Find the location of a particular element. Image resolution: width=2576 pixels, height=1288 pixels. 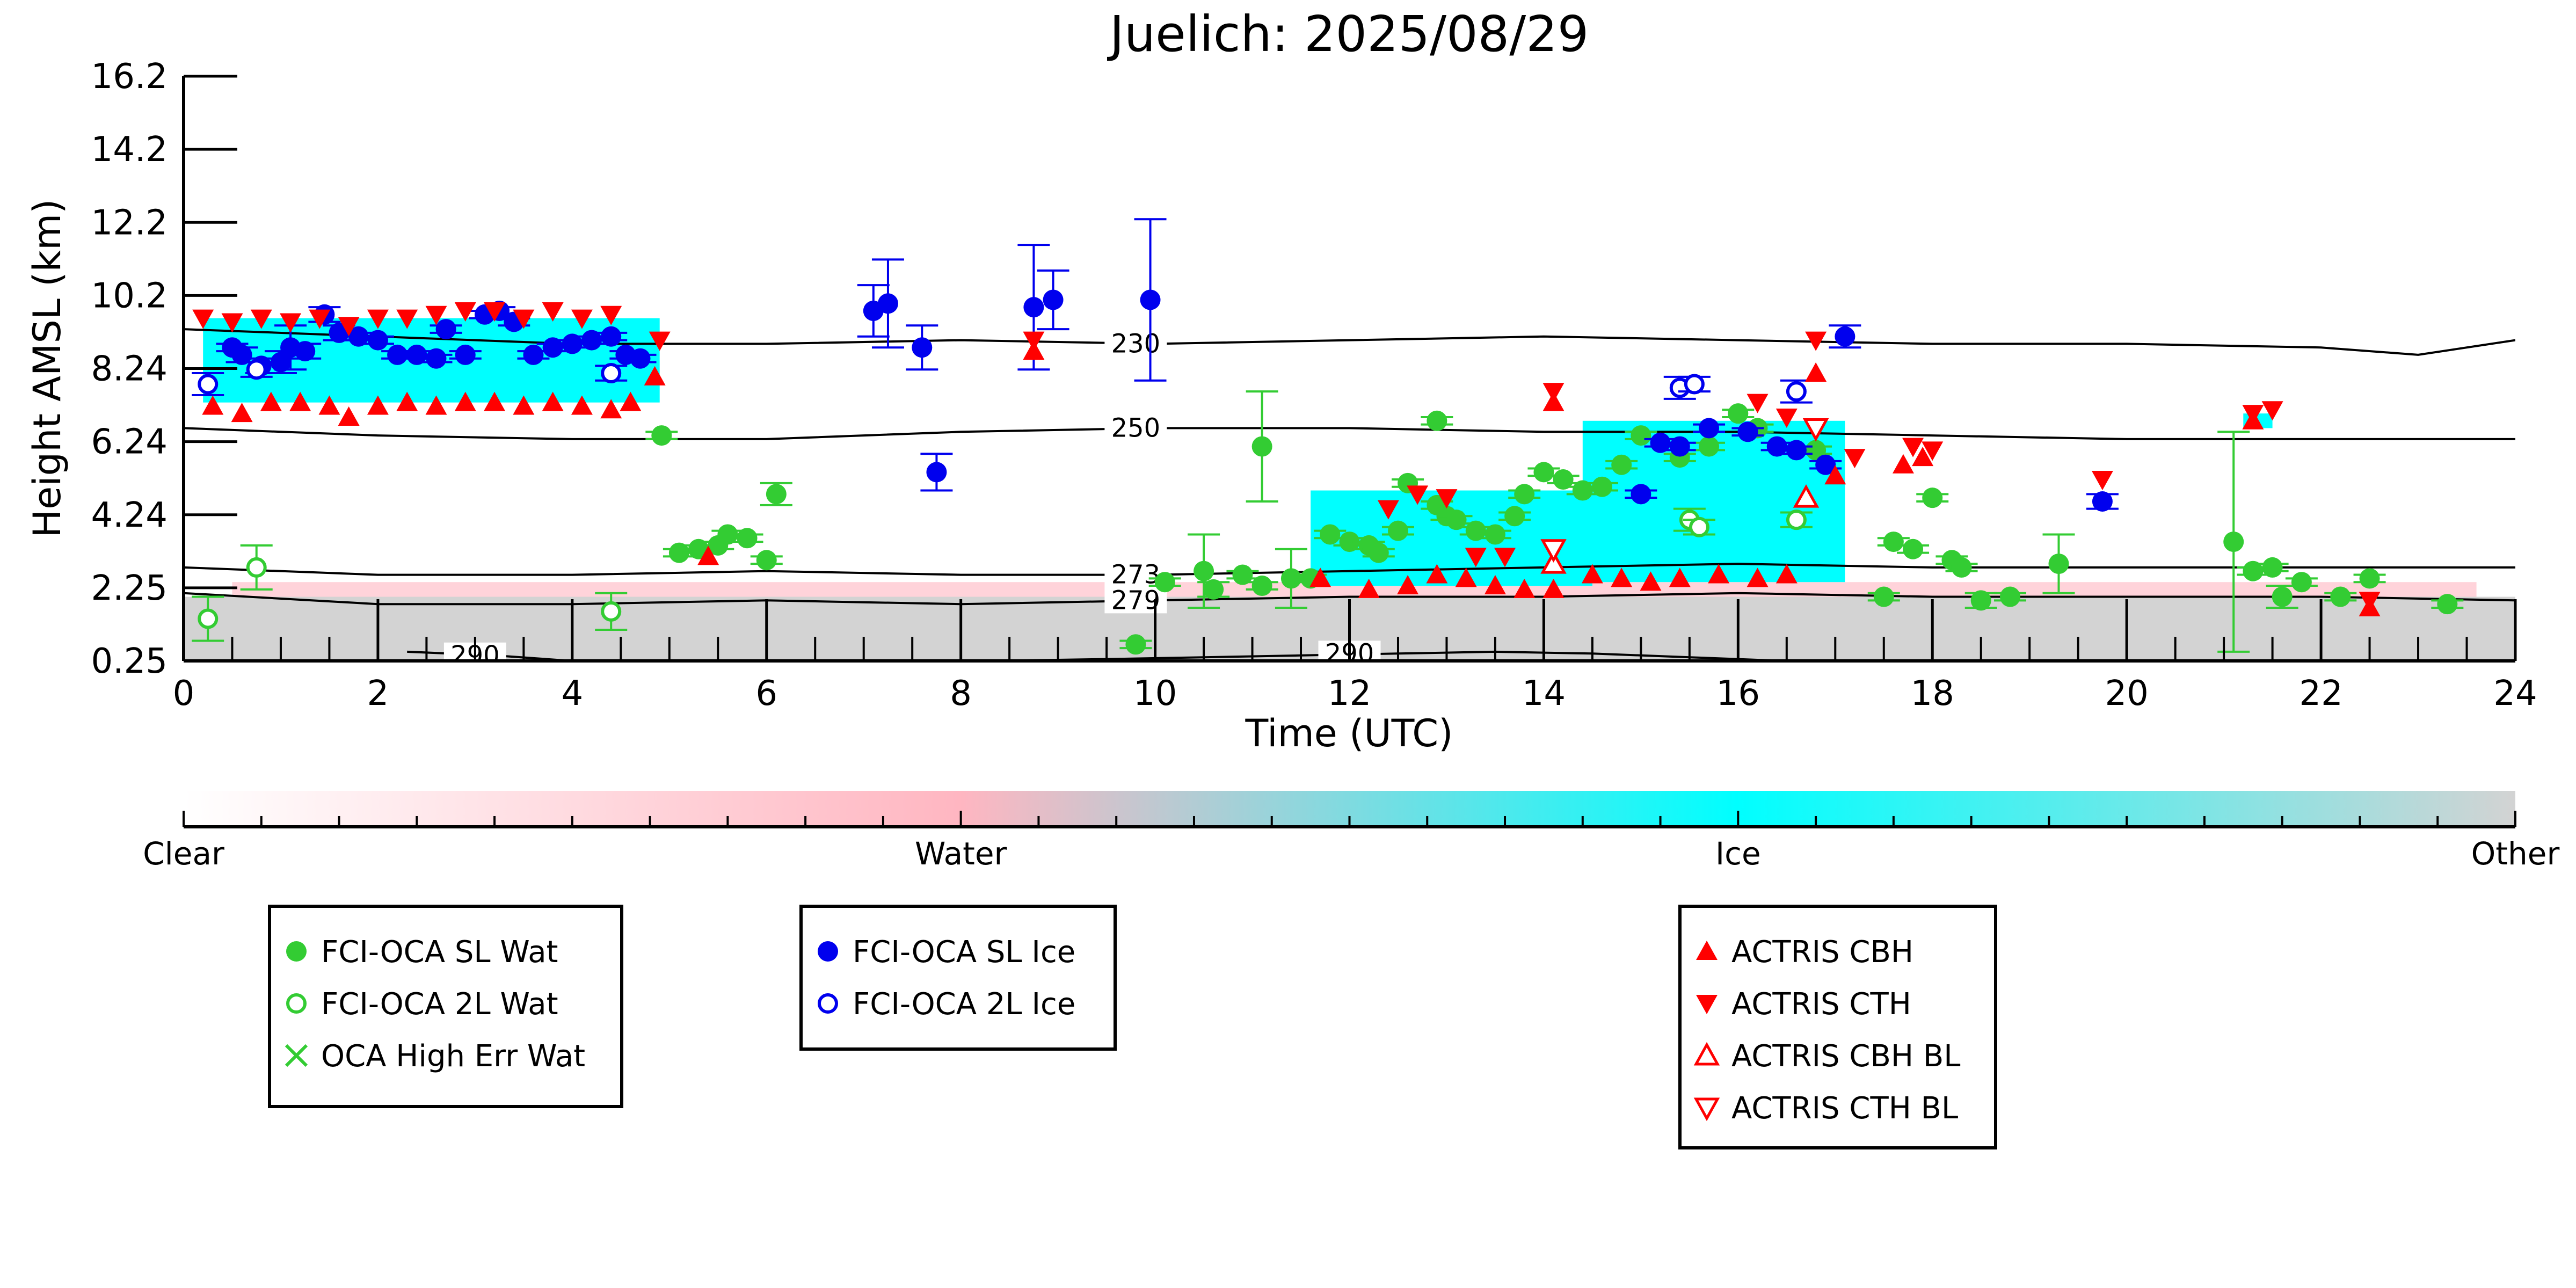

legend-label: FCI-OCA 2L Ice is located at coordinates (964, 1004).